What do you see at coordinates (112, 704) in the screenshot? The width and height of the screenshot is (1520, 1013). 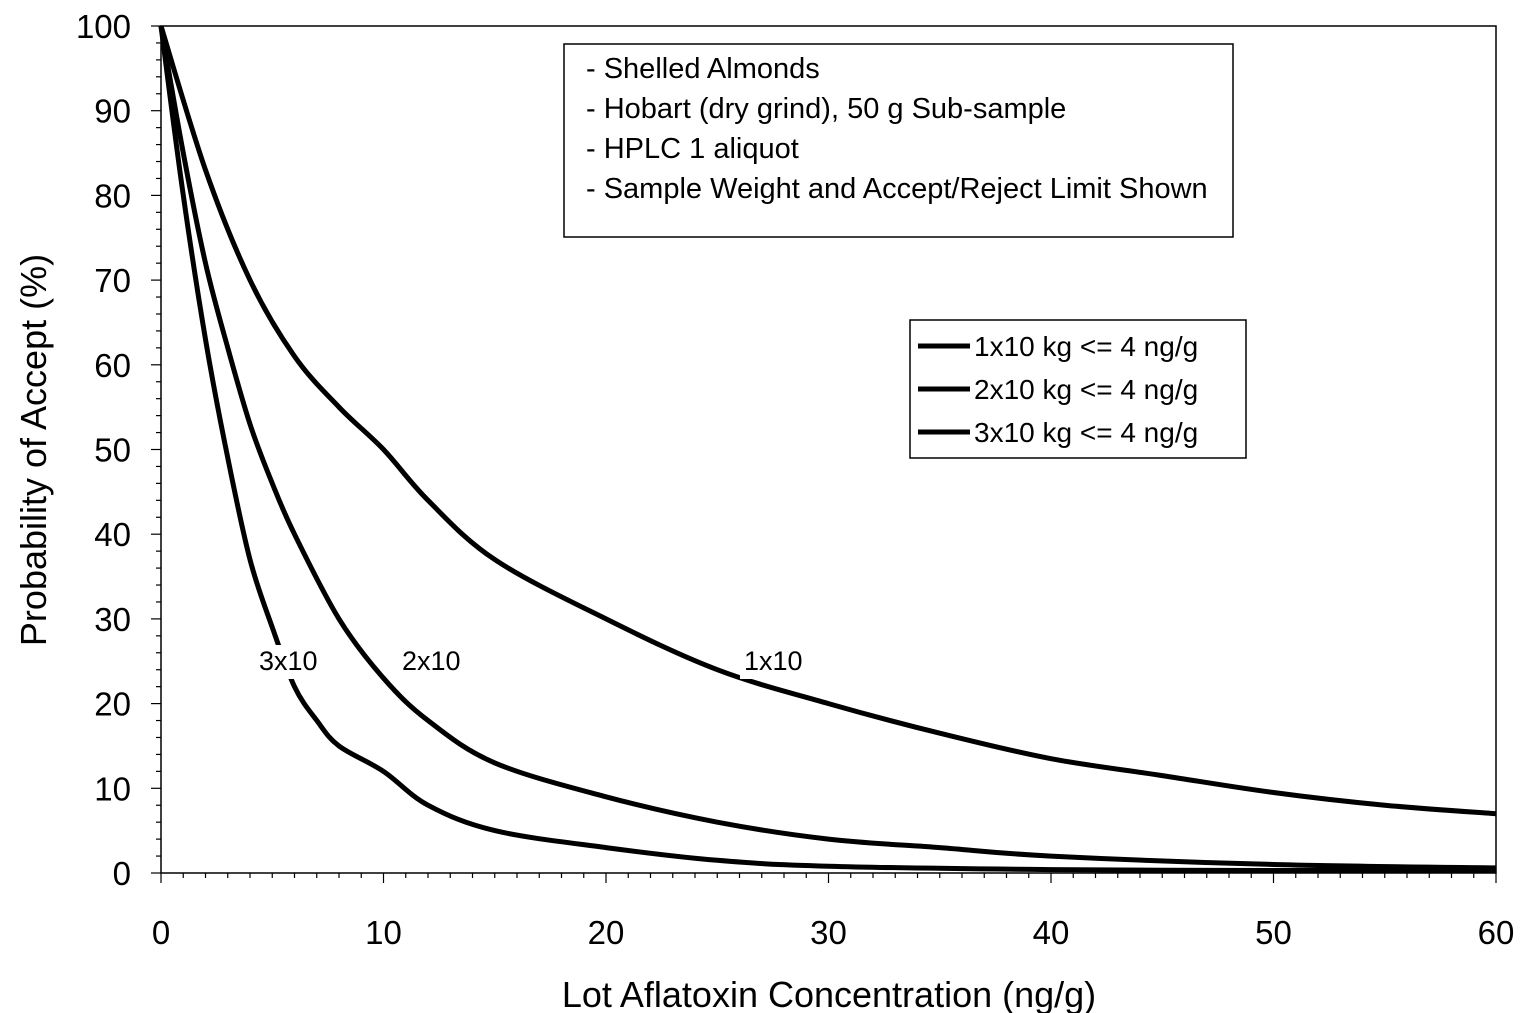 I see `y-tick-label: 20` at bounding box center [112, 704].